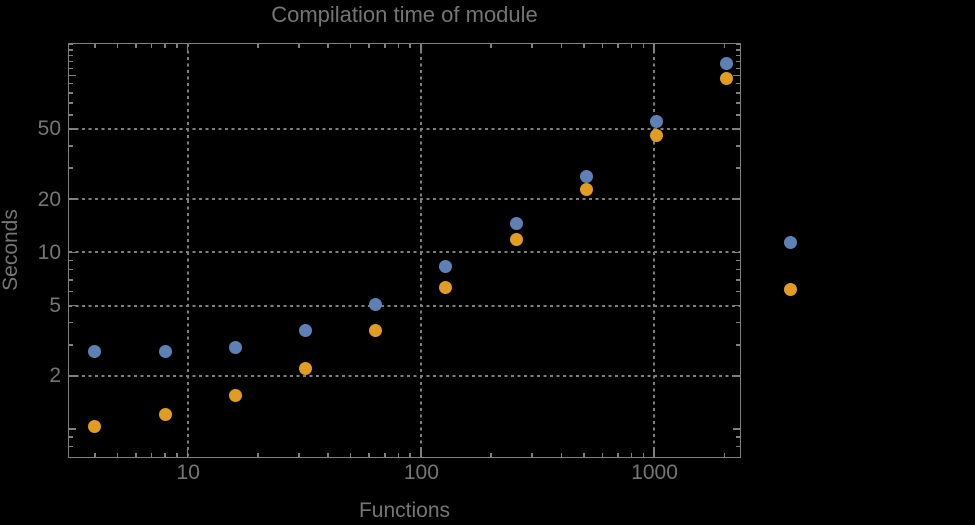 The image size is (975, 525). I want to click on x-tick-label-10: 10, so click(188, 472).